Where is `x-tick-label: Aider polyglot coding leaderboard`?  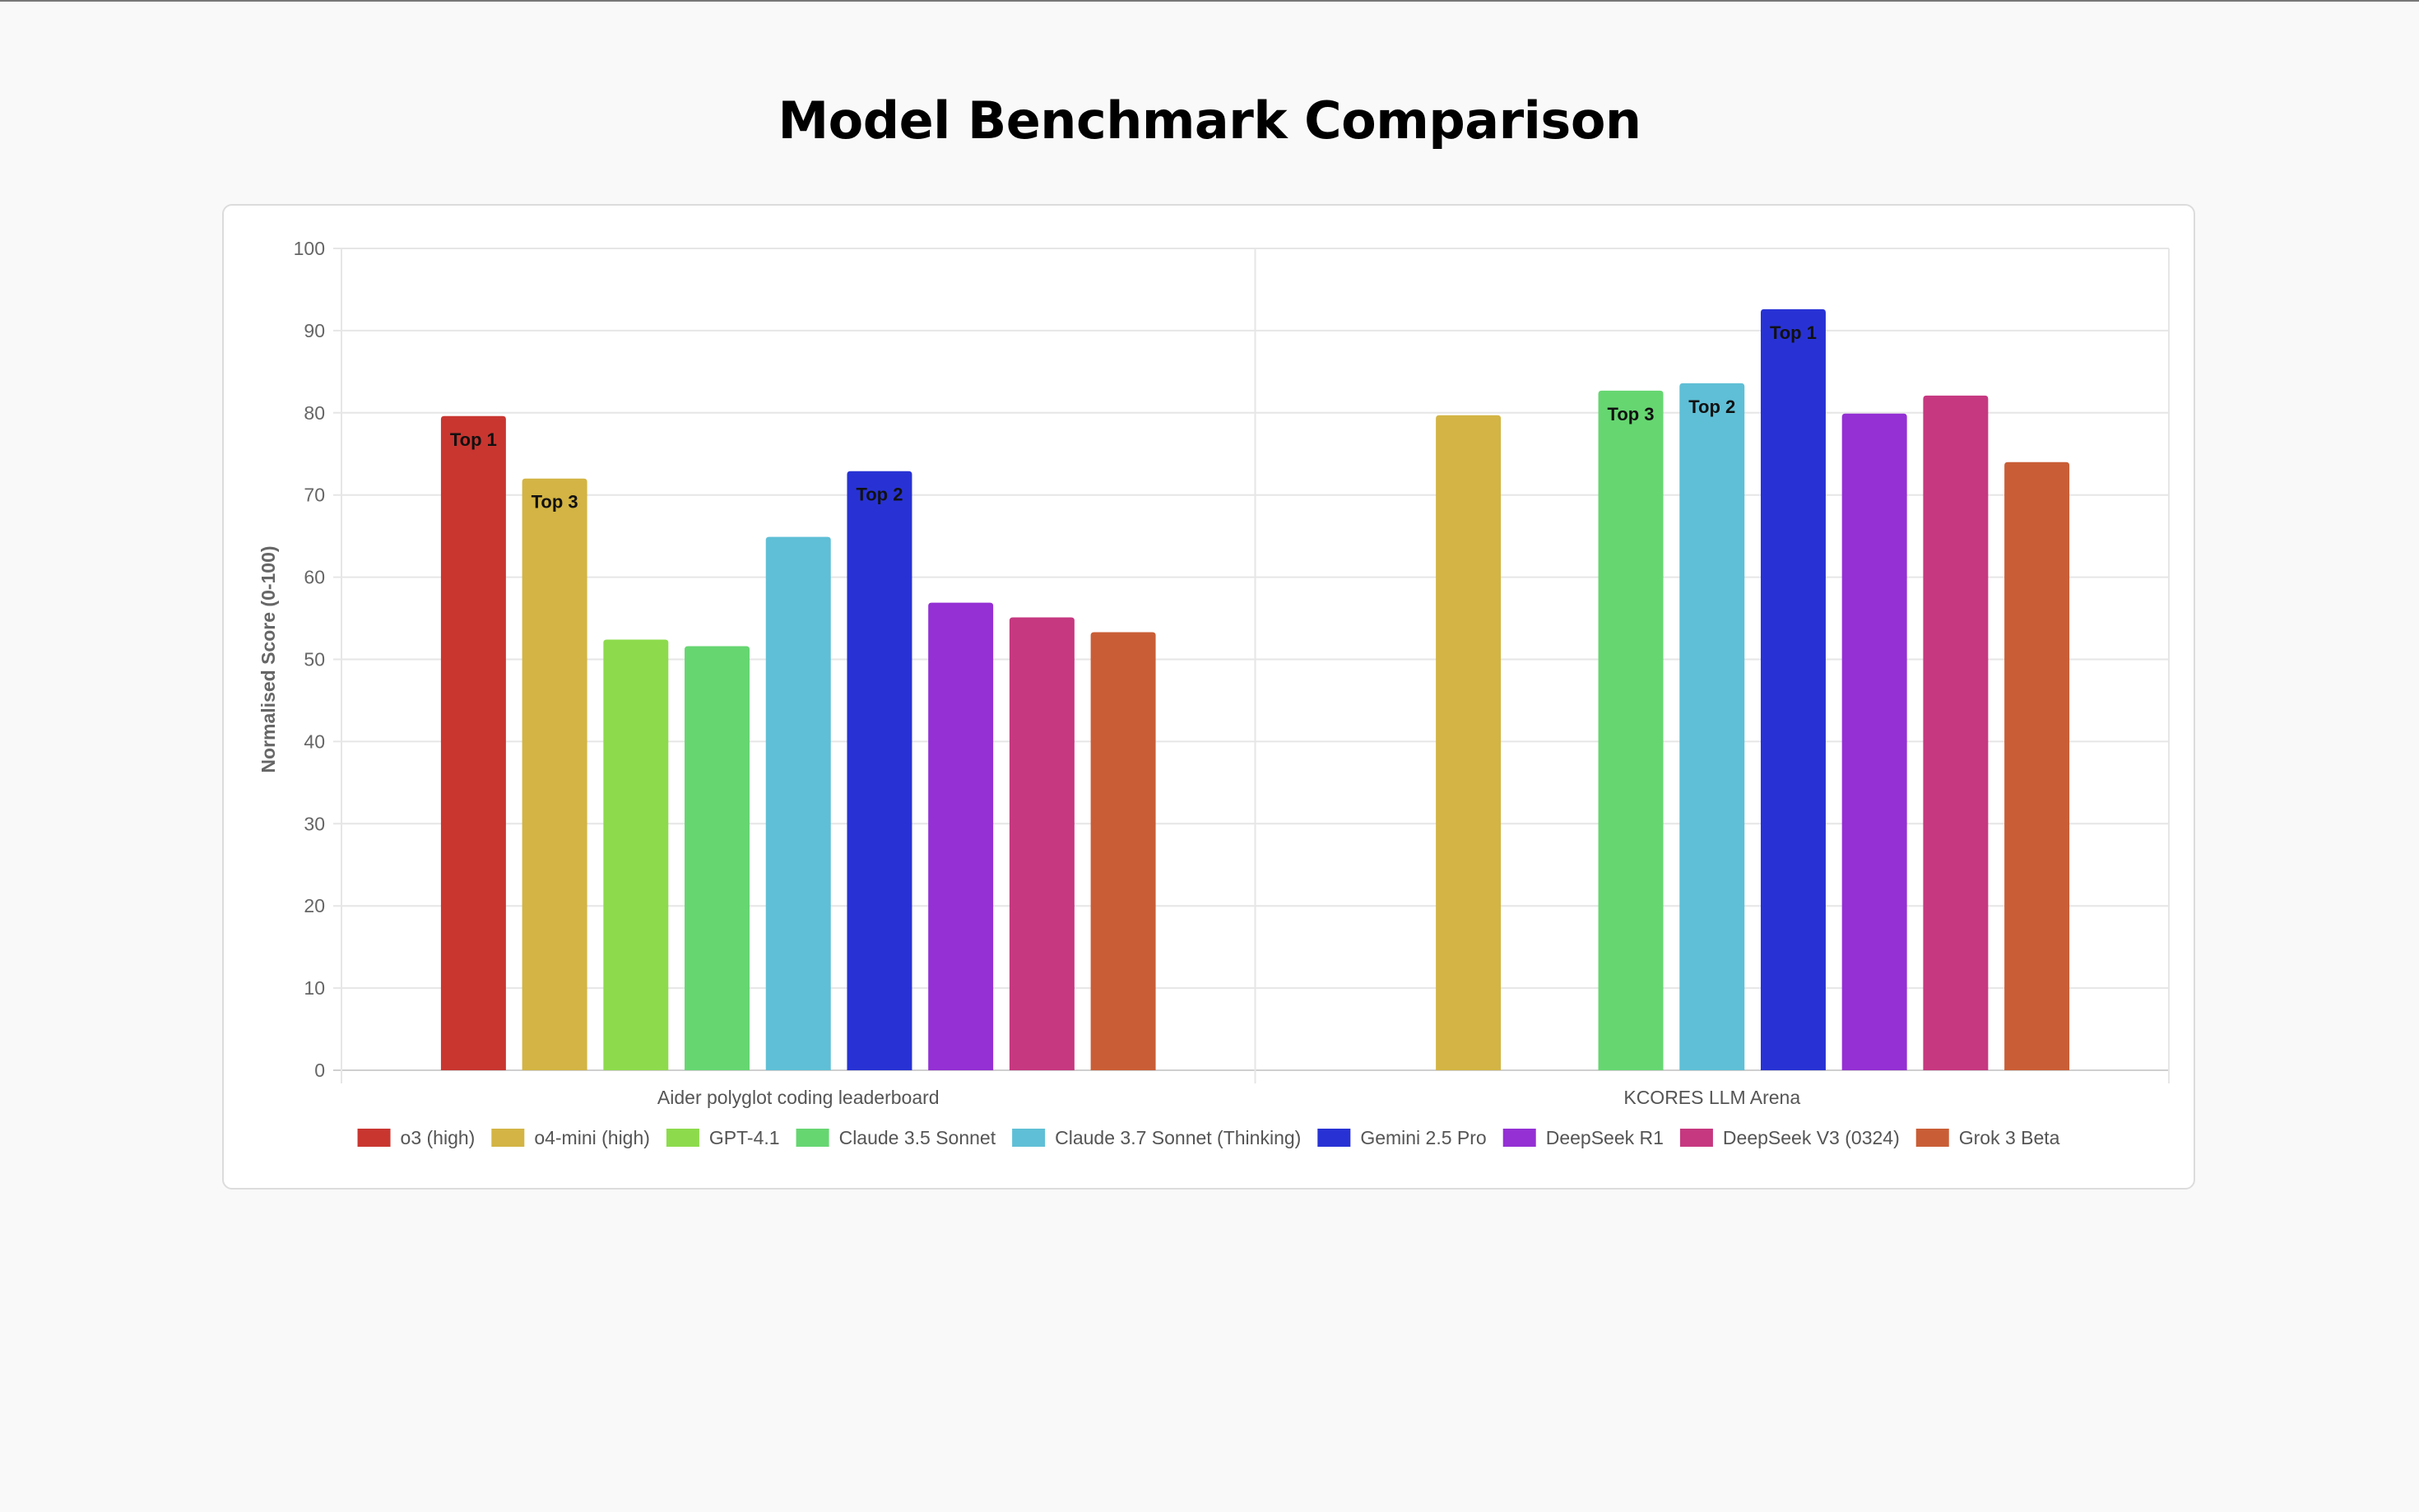 x-tick-label: Aider polyglot coding leaderboard is located at coordinates (799, 1097).